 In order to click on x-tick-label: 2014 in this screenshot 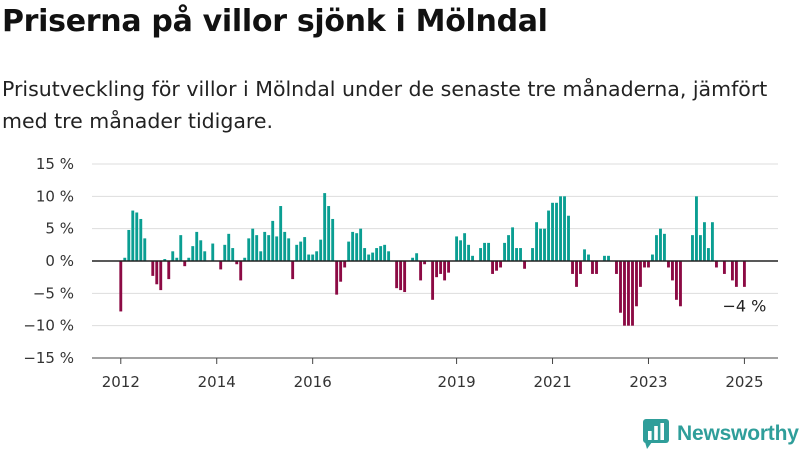, I will do `click(217, 382)`.